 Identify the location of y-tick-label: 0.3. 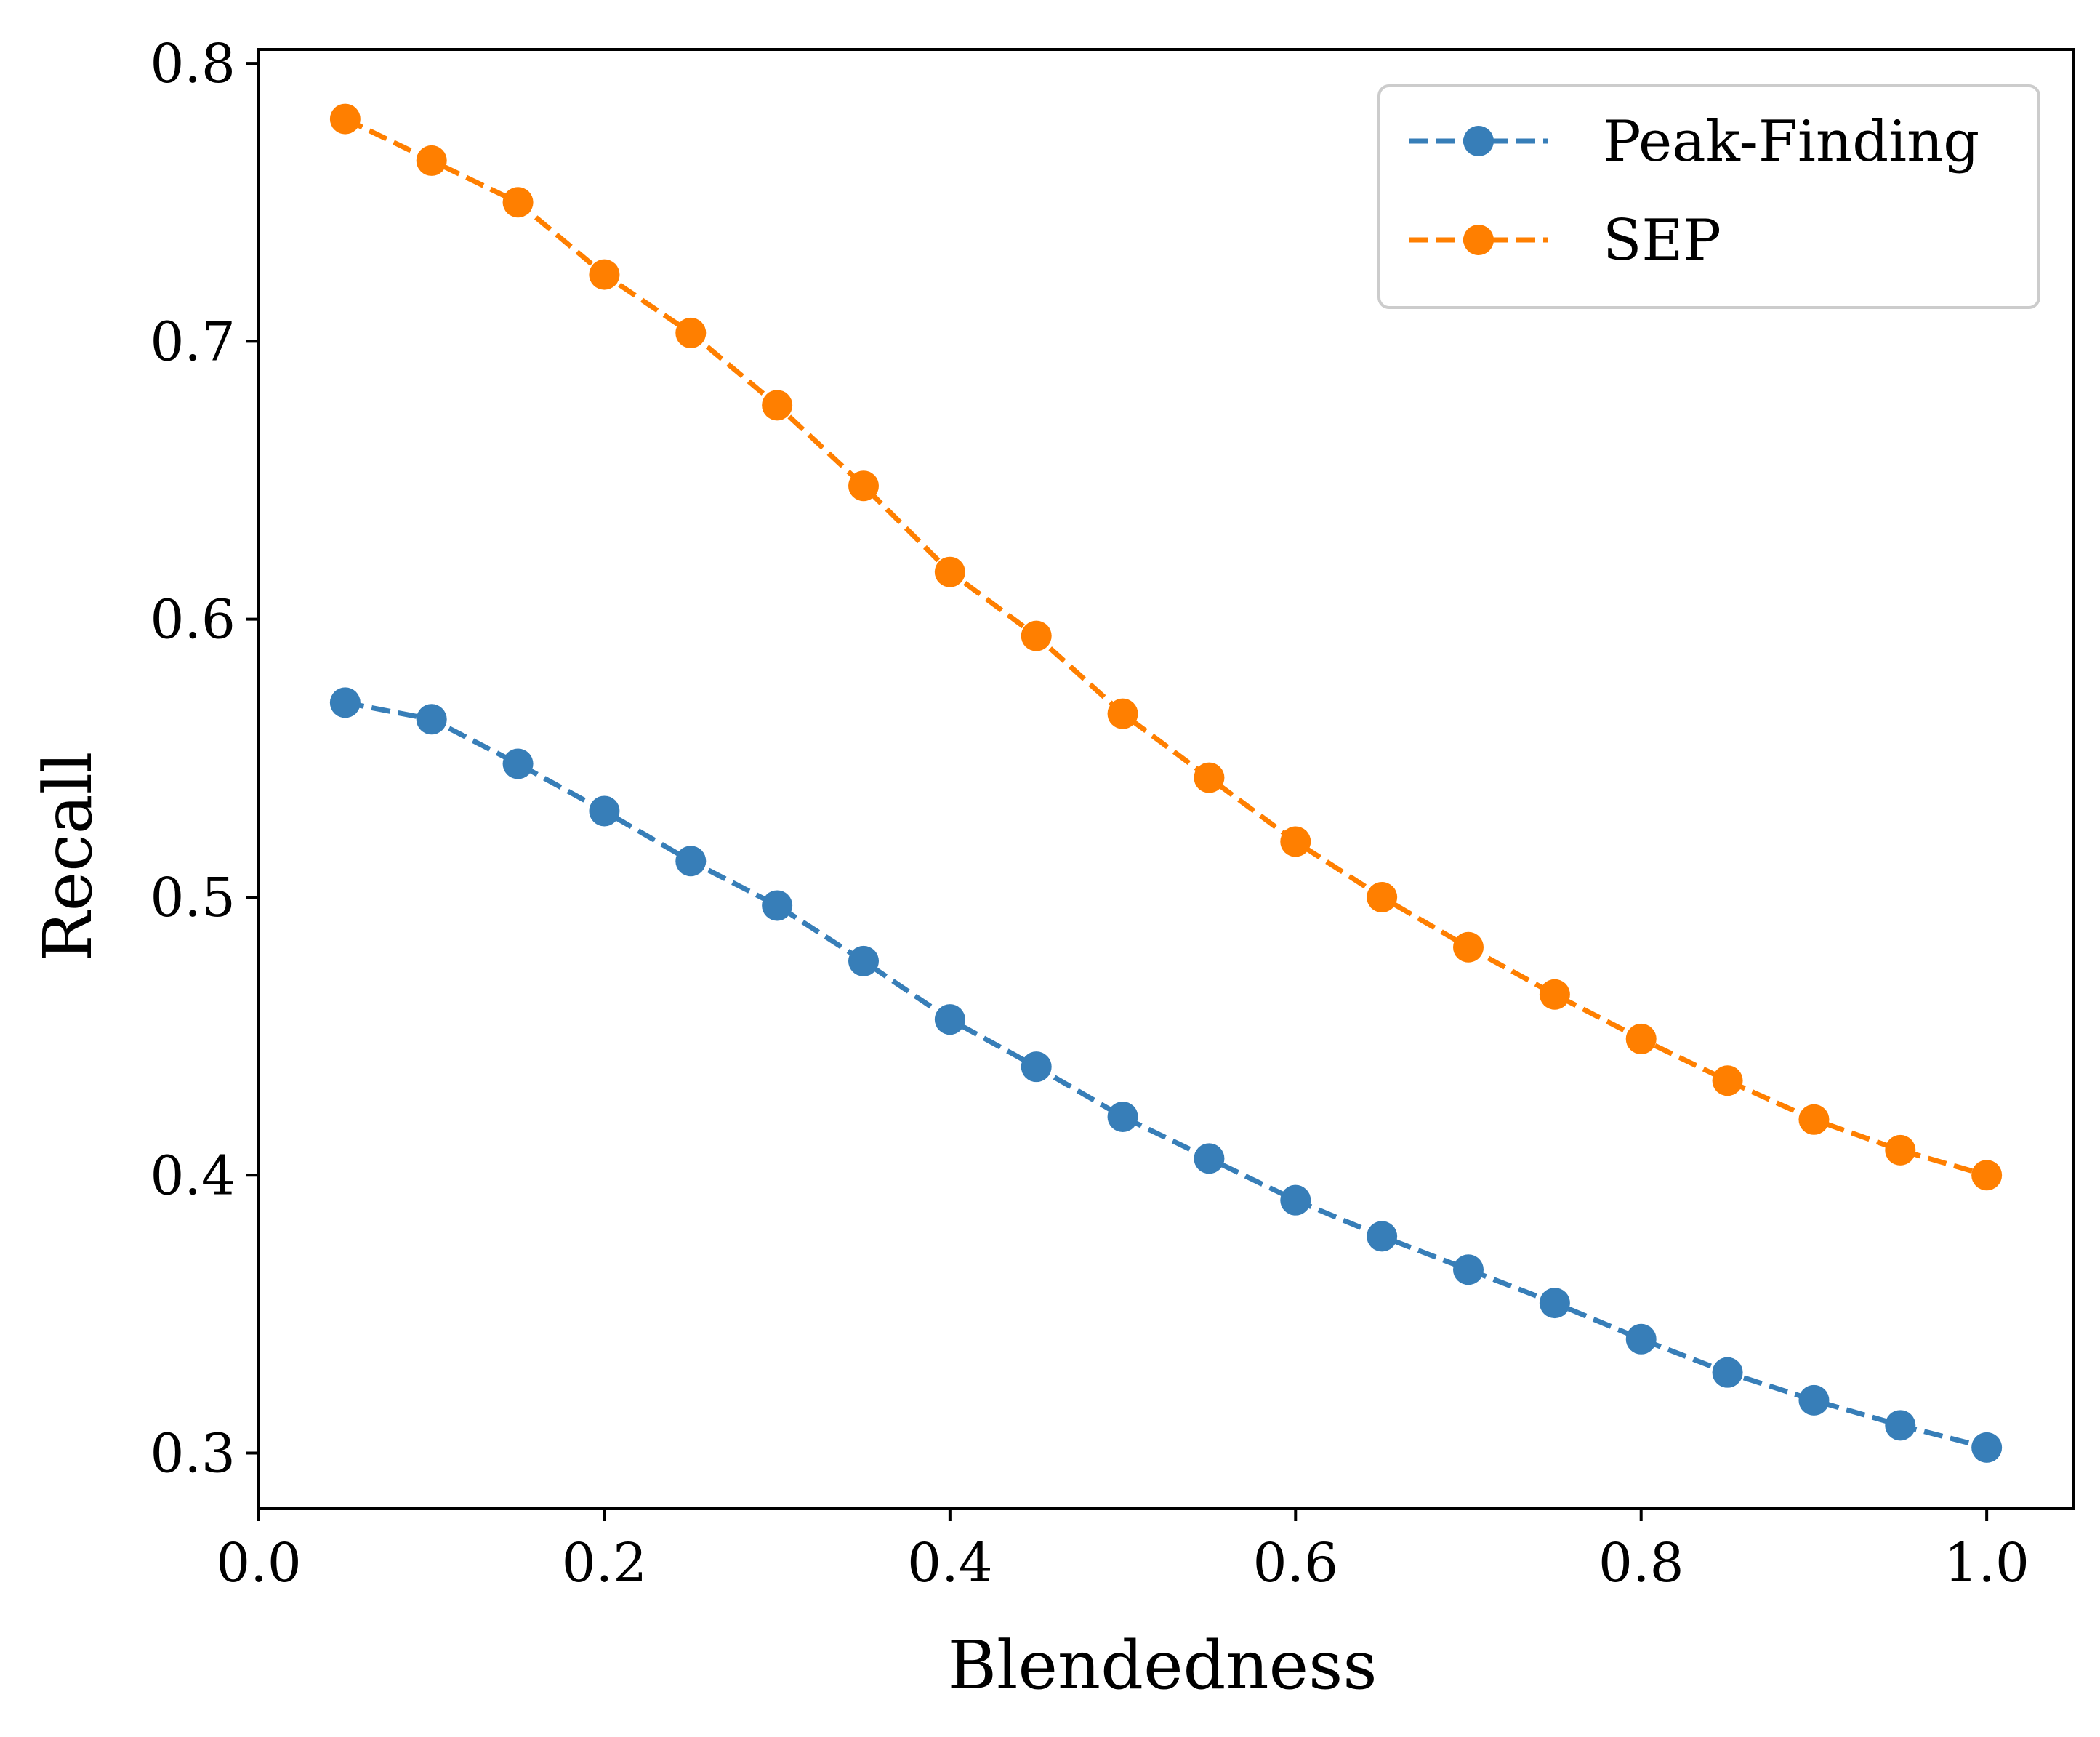
(193, 1454).